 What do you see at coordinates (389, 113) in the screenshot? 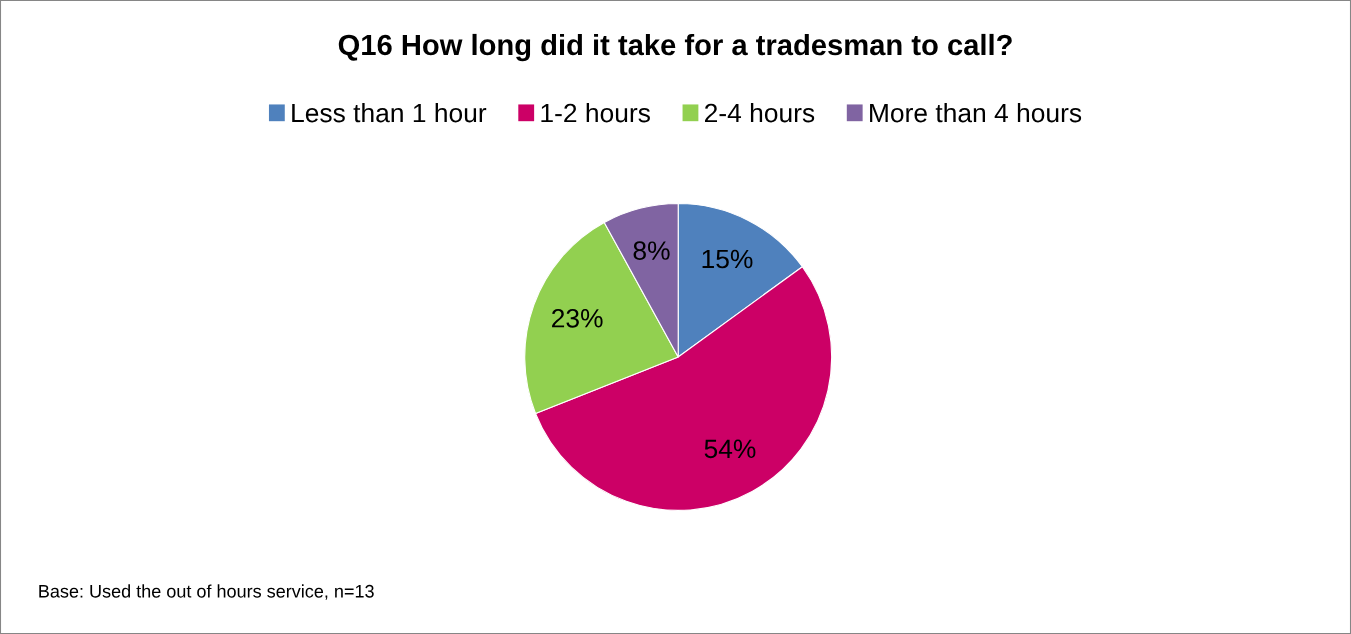
I see `legend-label: Less than 1 hour` at bounding box center [389, 113].